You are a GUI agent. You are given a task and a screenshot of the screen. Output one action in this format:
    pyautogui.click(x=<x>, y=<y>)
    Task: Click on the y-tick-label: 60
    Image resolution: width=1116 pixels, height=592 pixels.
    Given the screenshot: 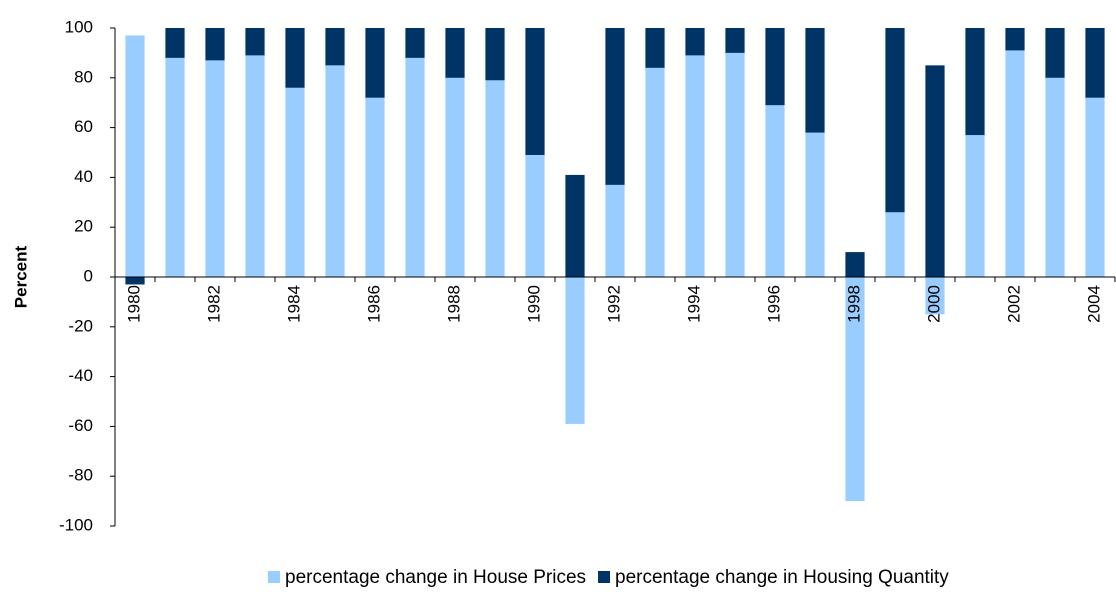 What is the action you would take?
    pyautogui.click(x=83, y=126)
    